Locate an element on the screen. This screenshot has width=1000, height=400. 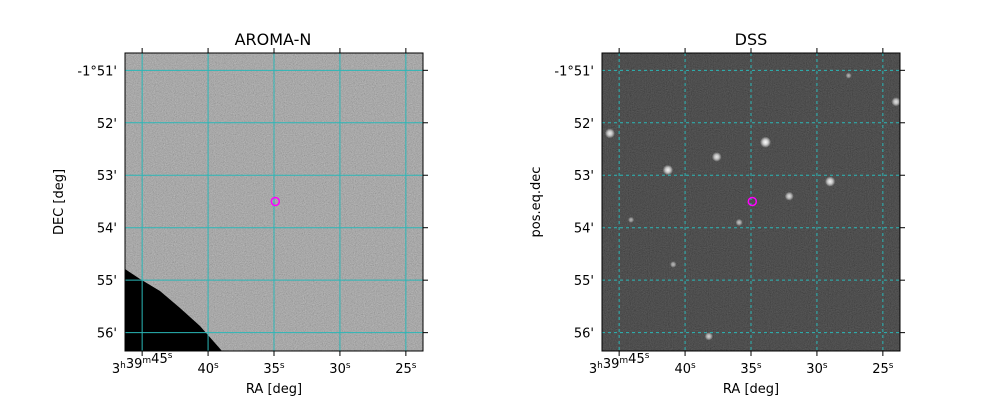
chart-title: AROMA-N is located at coordinates (273, 39).